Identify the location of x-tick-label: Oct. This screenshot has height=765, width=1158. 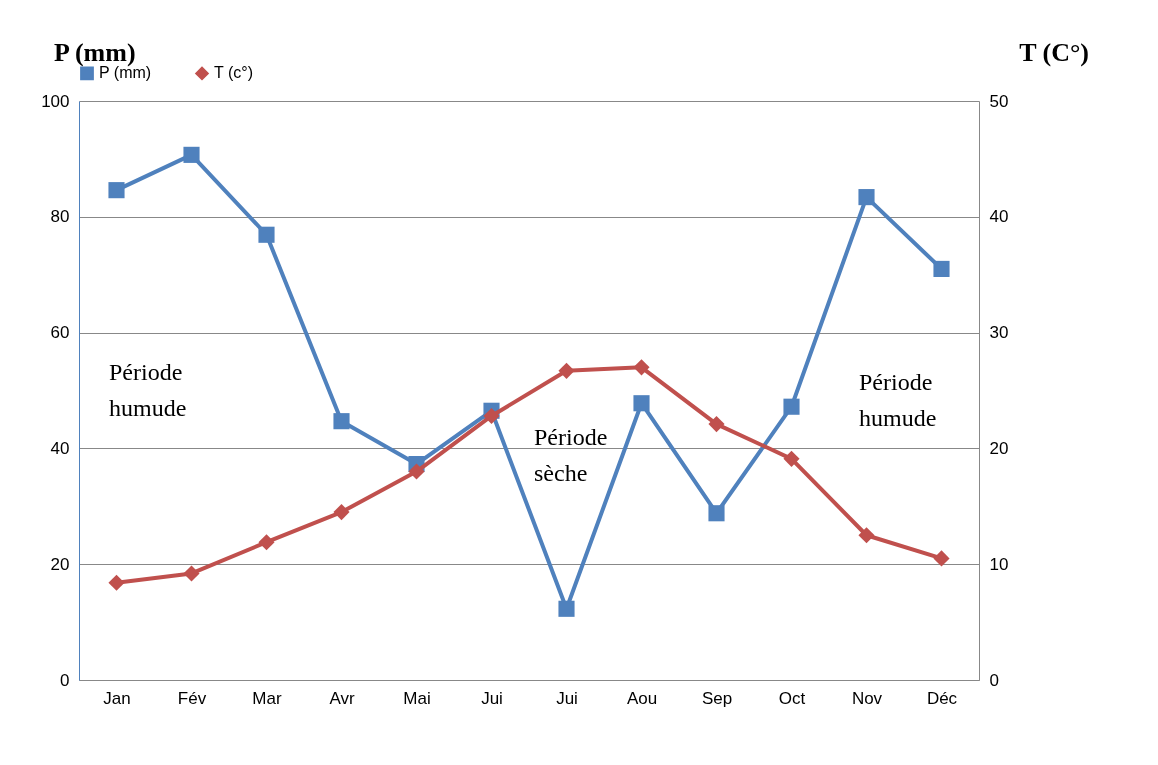
(792, 698).